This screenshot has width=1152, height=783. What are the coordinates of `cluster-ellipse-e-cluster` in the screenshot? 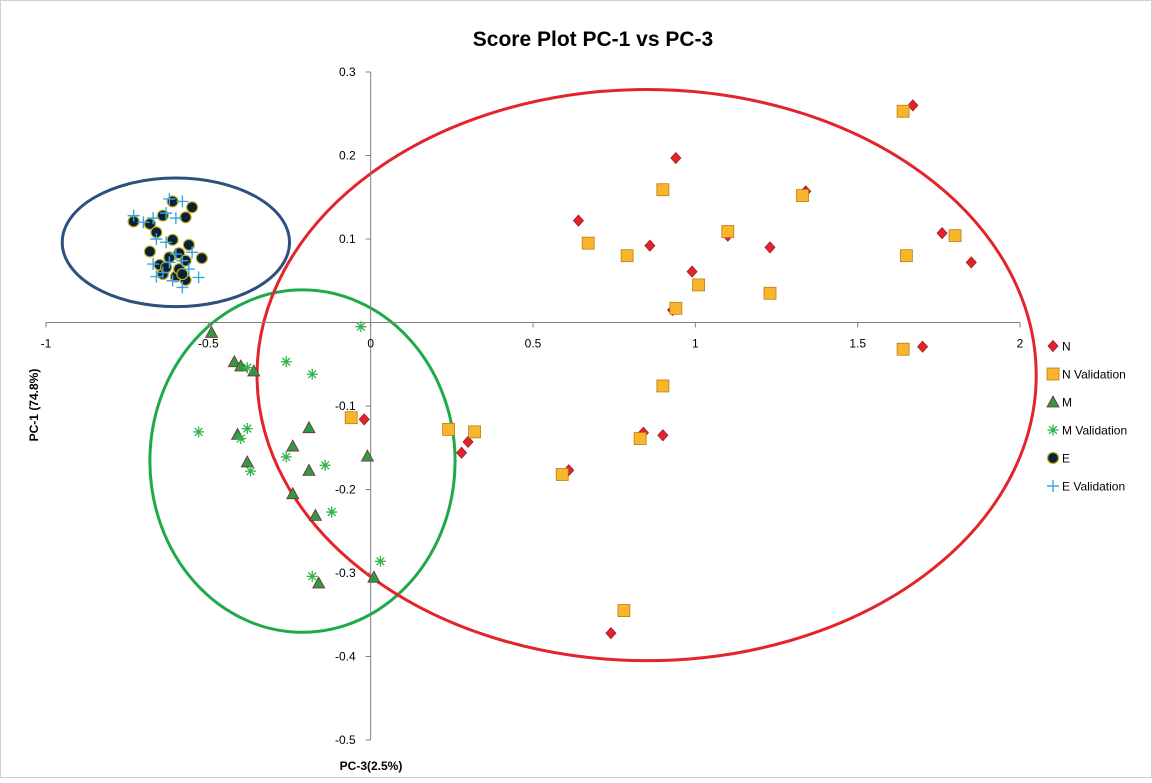 It's located at (175, 242).